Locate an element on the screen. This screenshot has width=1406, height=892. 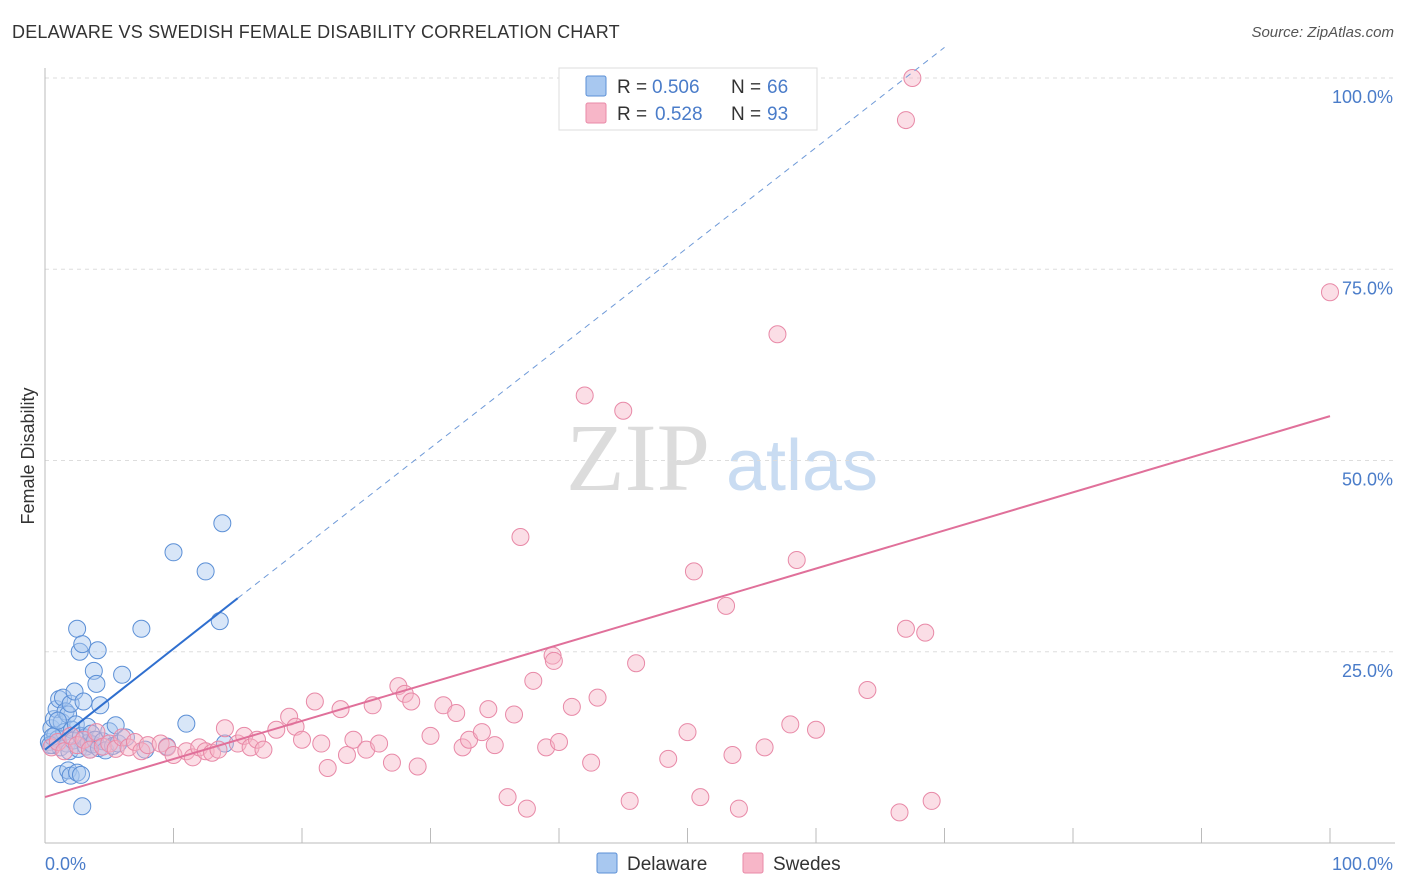
stats-r-label-swedes: R = is located at coordinates (632, 114).